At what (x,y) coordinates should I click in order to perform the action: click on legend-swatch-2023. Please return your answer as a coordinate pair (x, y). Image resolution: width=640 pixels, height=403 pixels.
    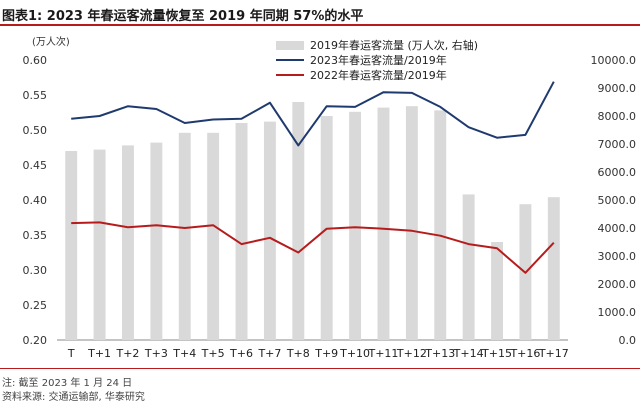
    Looking at the image, I should click on (290, 60).